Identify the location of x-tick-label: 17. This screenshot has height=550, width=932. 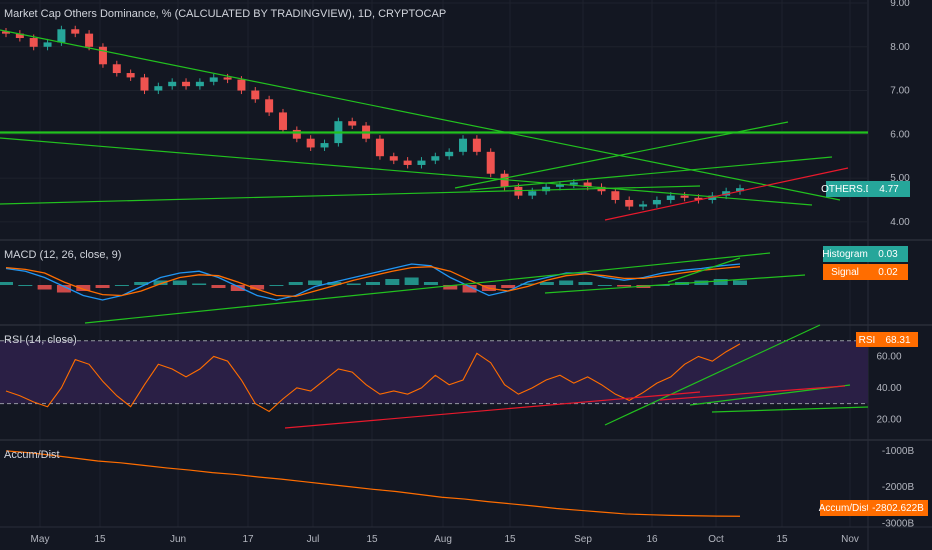
(248, 539).